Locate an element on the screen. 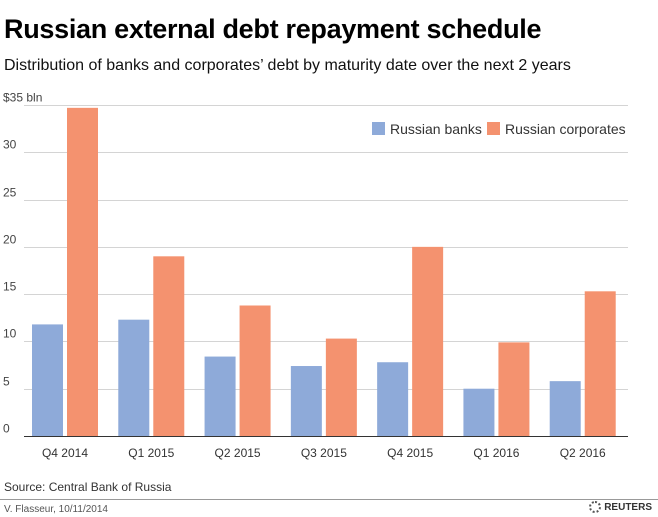  reuters-logo-icon is located at coordinates (595, 507).